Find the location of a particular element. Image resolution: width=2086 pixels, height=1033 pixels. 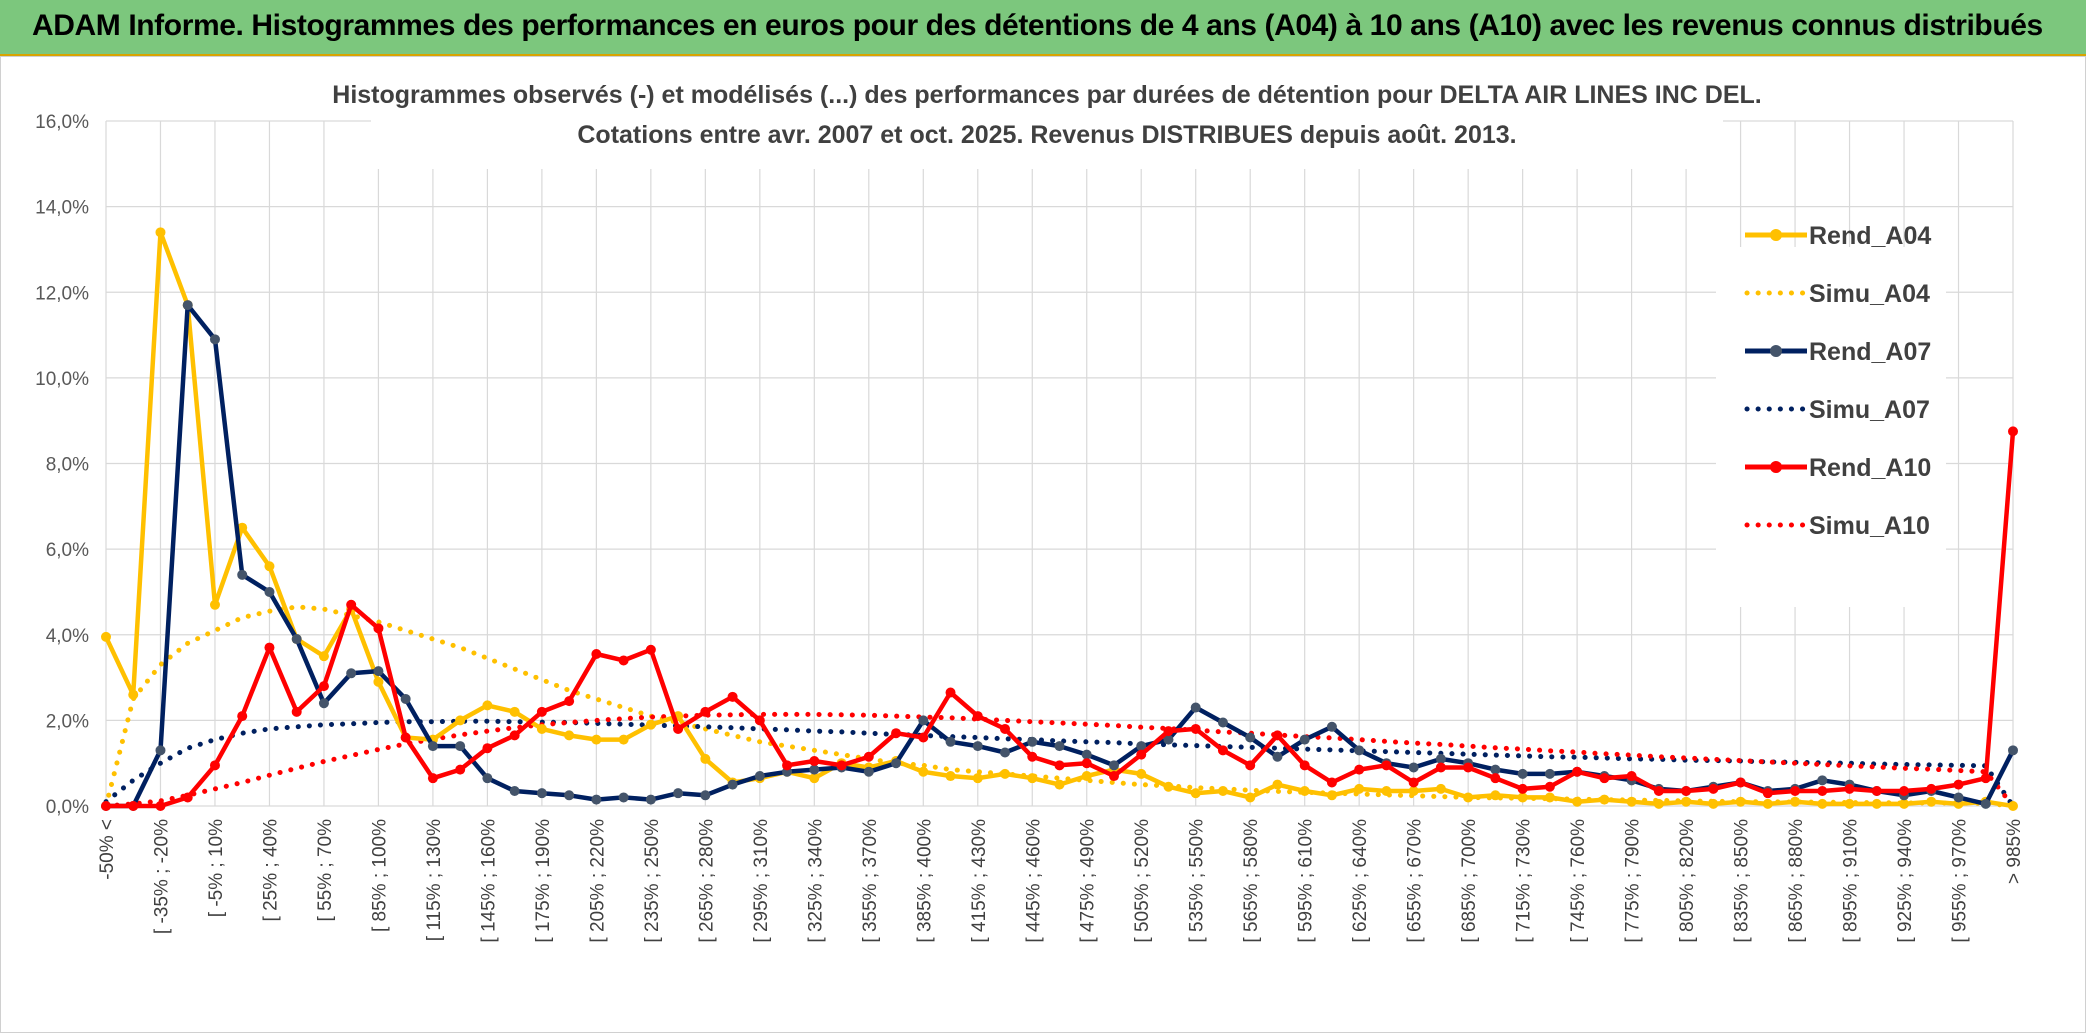

x-tick-label: [ 625% ; 640% is located at coordinates (1360, 881).